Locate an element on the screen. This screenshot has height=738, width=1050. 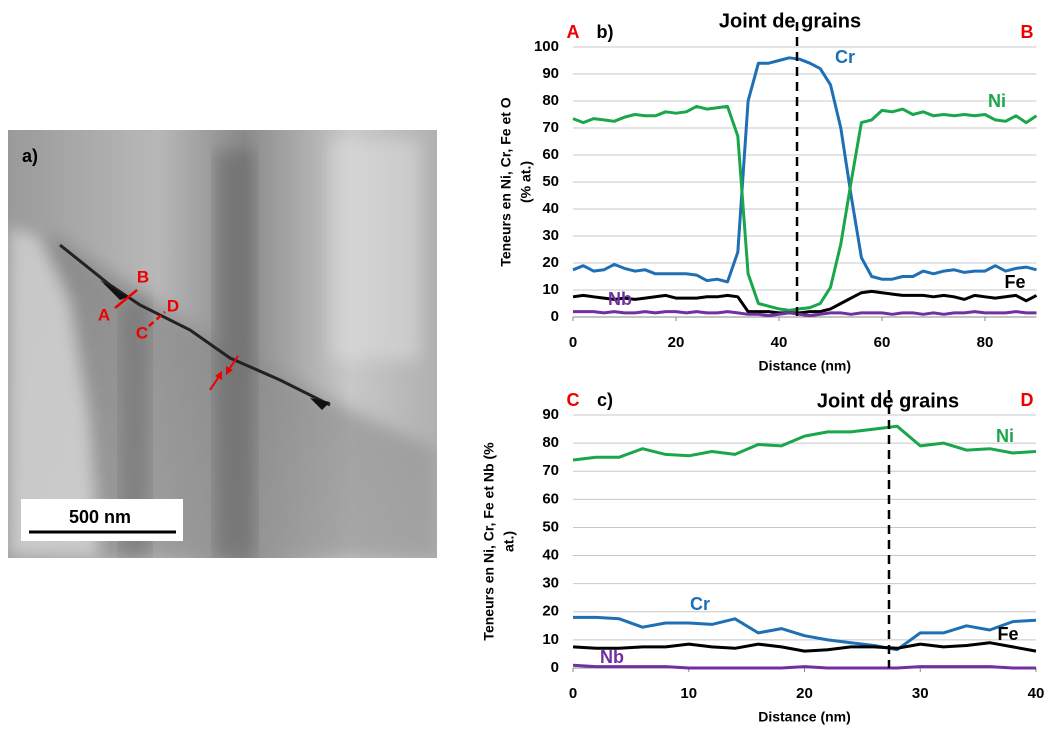
y-axis-label: Teneurs en Ni, Cr, Fe et Nb (% is located at coordinates (489, 541).